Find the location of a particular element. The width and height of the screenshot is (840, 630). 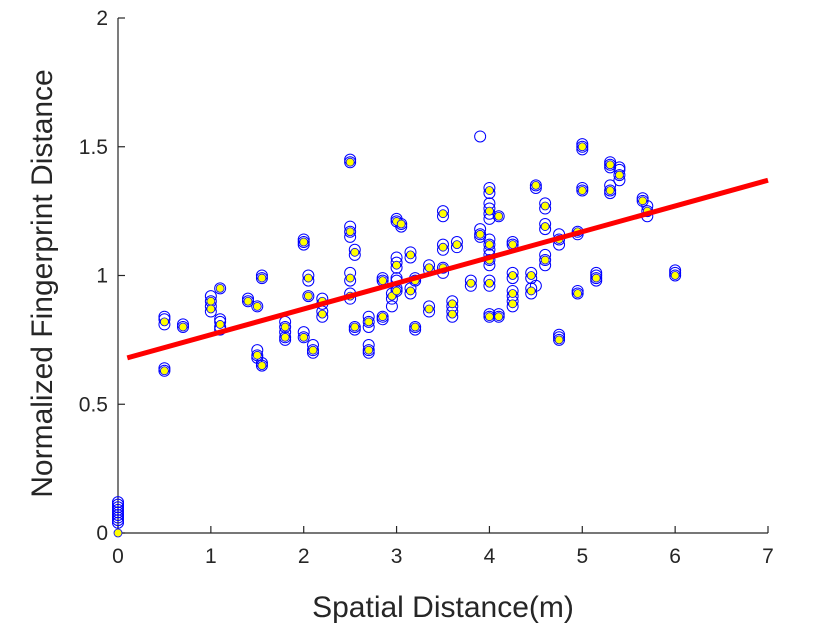

x-tick-label: 6 is located at coordinates (675, 556).